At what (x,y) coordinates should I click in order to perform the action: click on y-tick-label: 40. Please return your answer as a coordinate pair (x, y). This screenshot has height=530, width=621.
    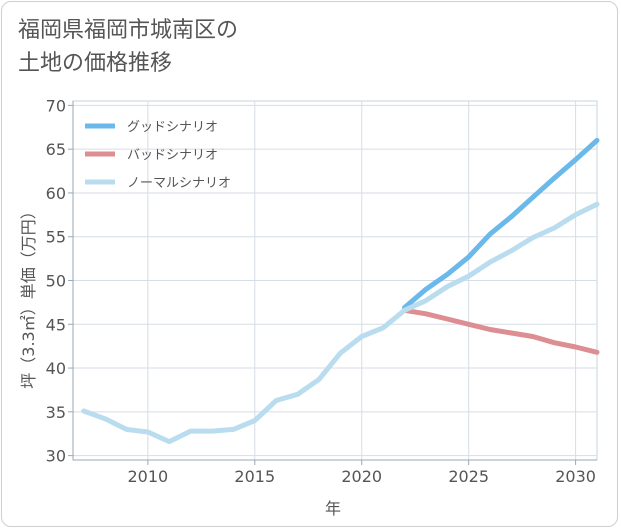
    Looking at the image, I should click on (56, 368).